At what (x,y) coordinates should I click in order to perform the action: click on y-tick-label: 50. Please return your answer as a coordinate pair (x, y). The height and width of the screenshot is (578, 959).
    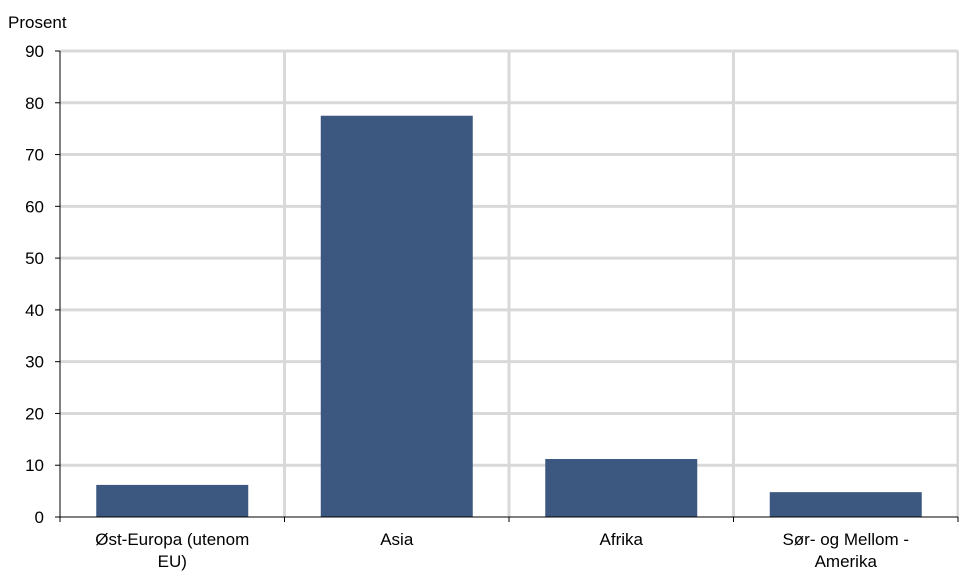
    Looking at the image, I should click on (34, 258).